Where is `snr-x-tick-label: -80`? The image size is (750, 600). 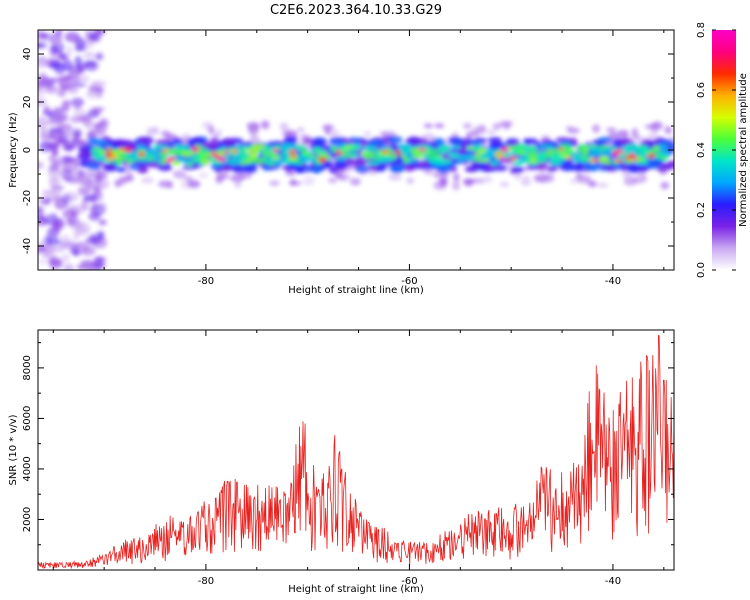
snr-x-tick-label: -80 is located at coordinates (206, 581).